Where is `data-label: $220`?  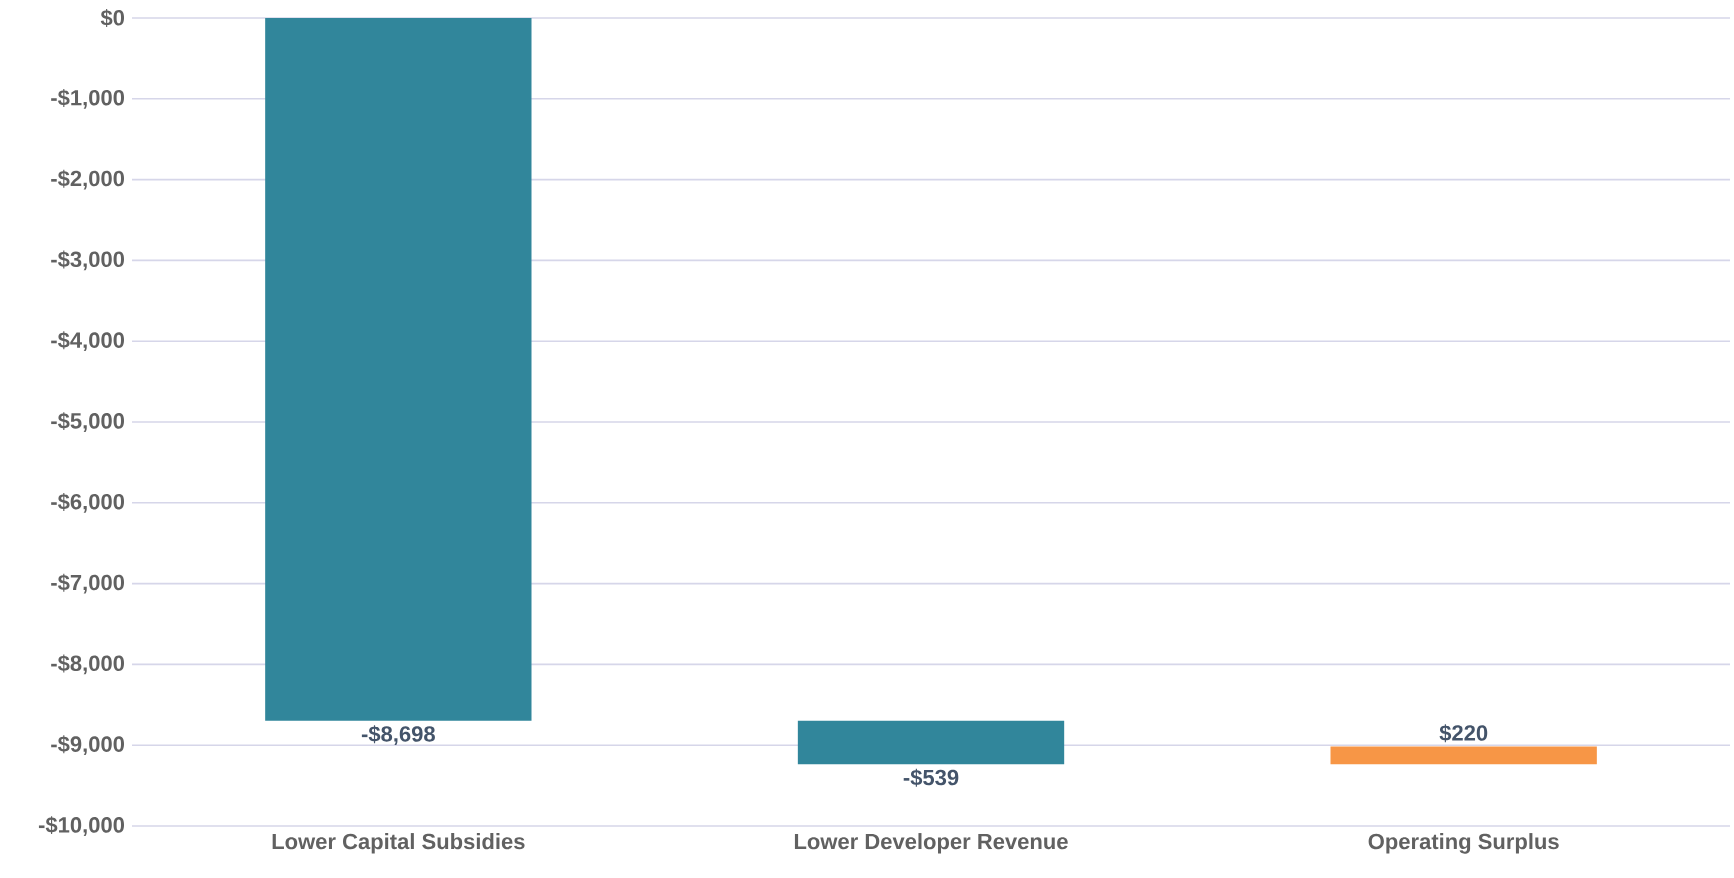 data-label: $220 is located at coordinates (1463, 733).